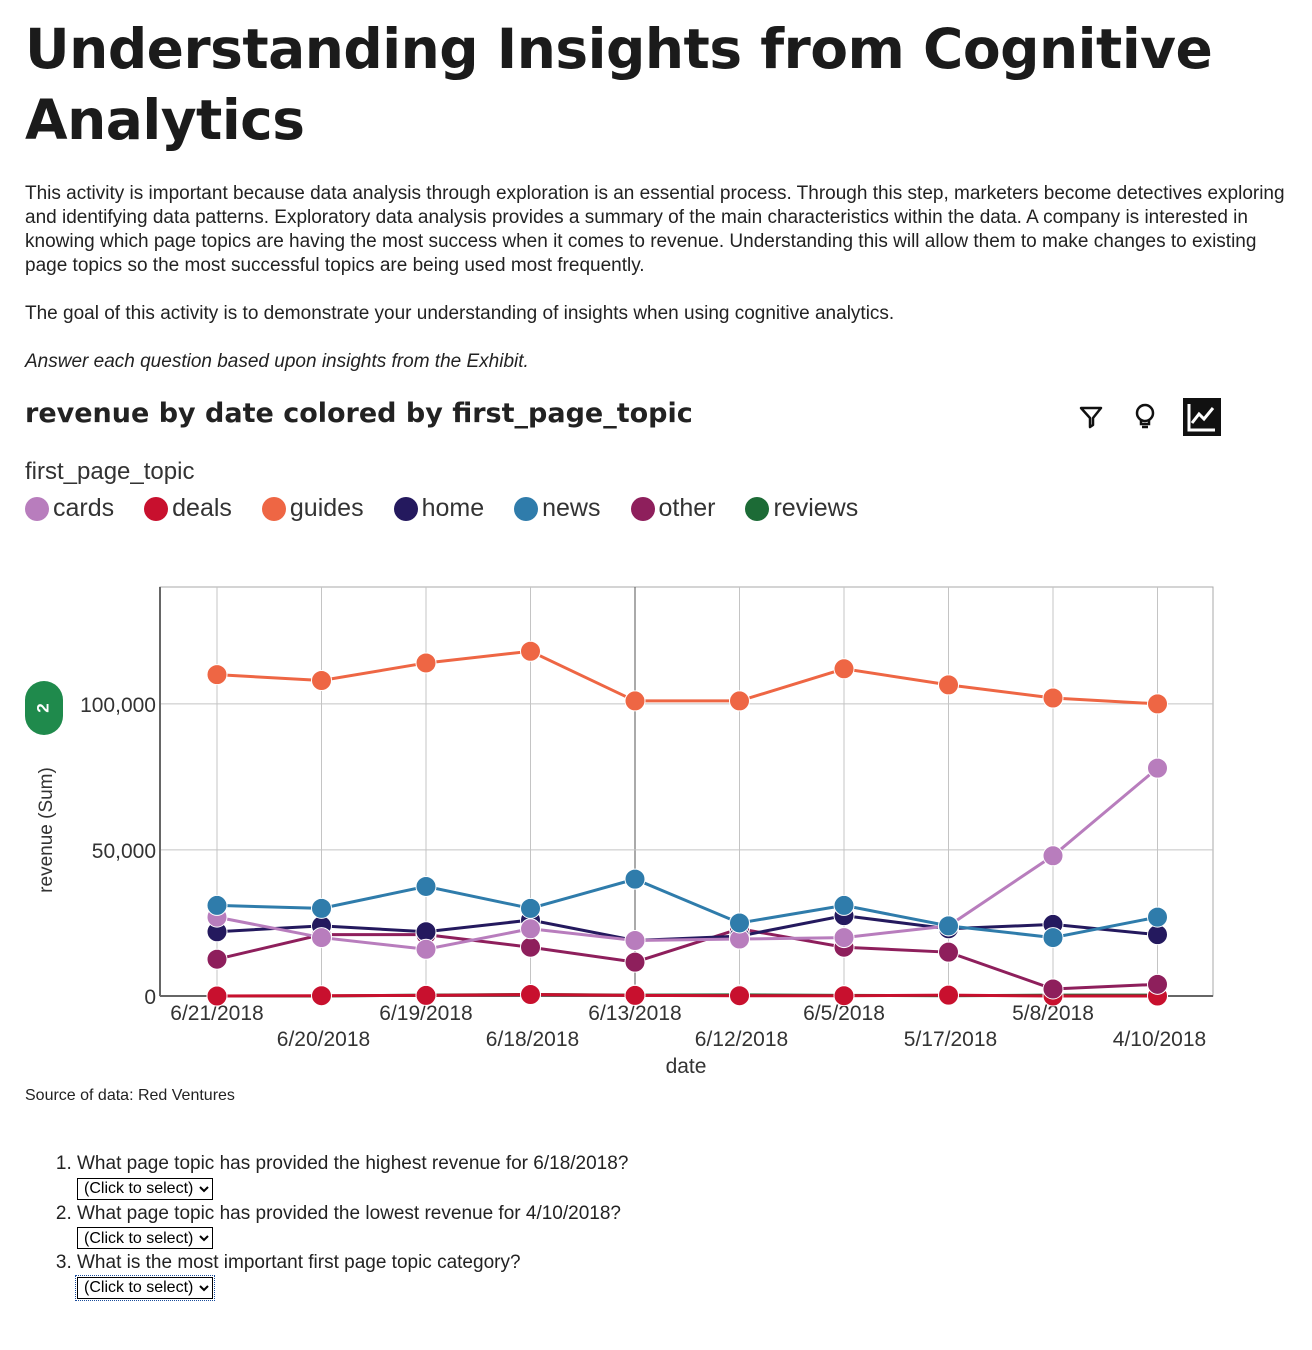 This screenshot has height=1350, width=1312. Describe the element at coordinates (425, 1013) in the screenshot. I see `x-tick-label: 6/19/2018` at that location.